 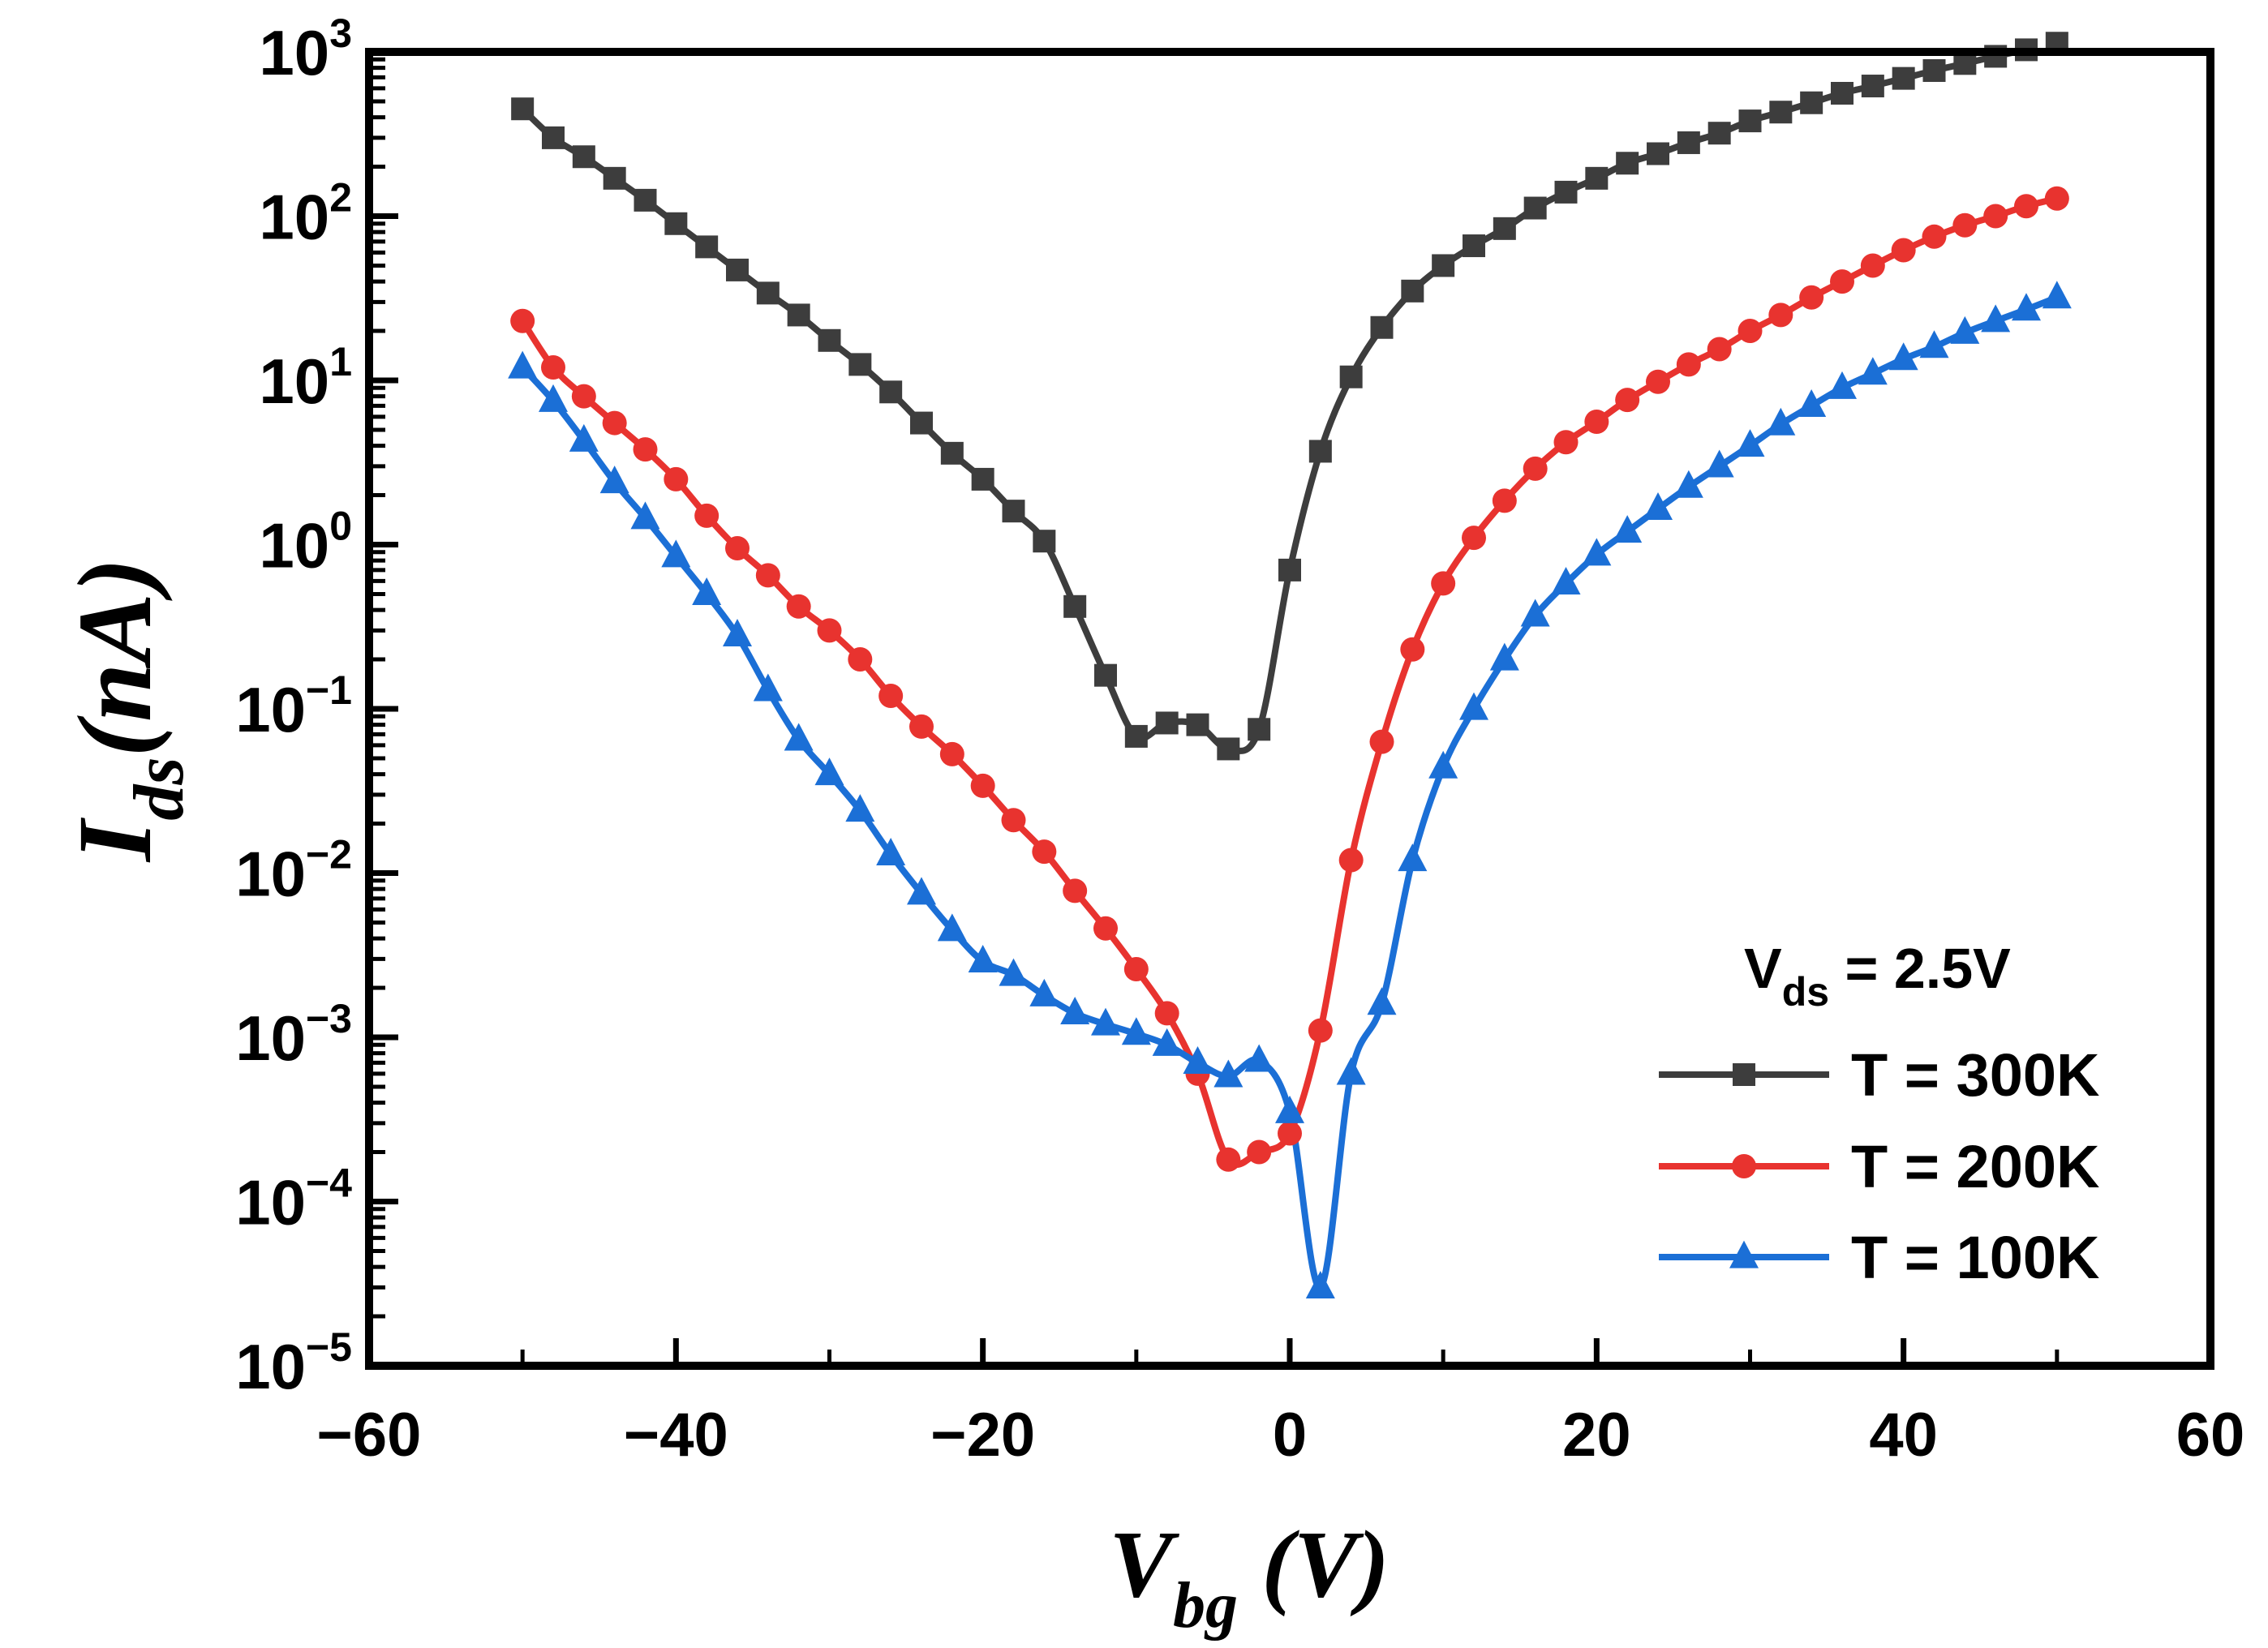 What do you see at coordinates (329, 1347) in the screenshot?
I see `y-tick-exponent: −5` at bounding box center [329, 1347].